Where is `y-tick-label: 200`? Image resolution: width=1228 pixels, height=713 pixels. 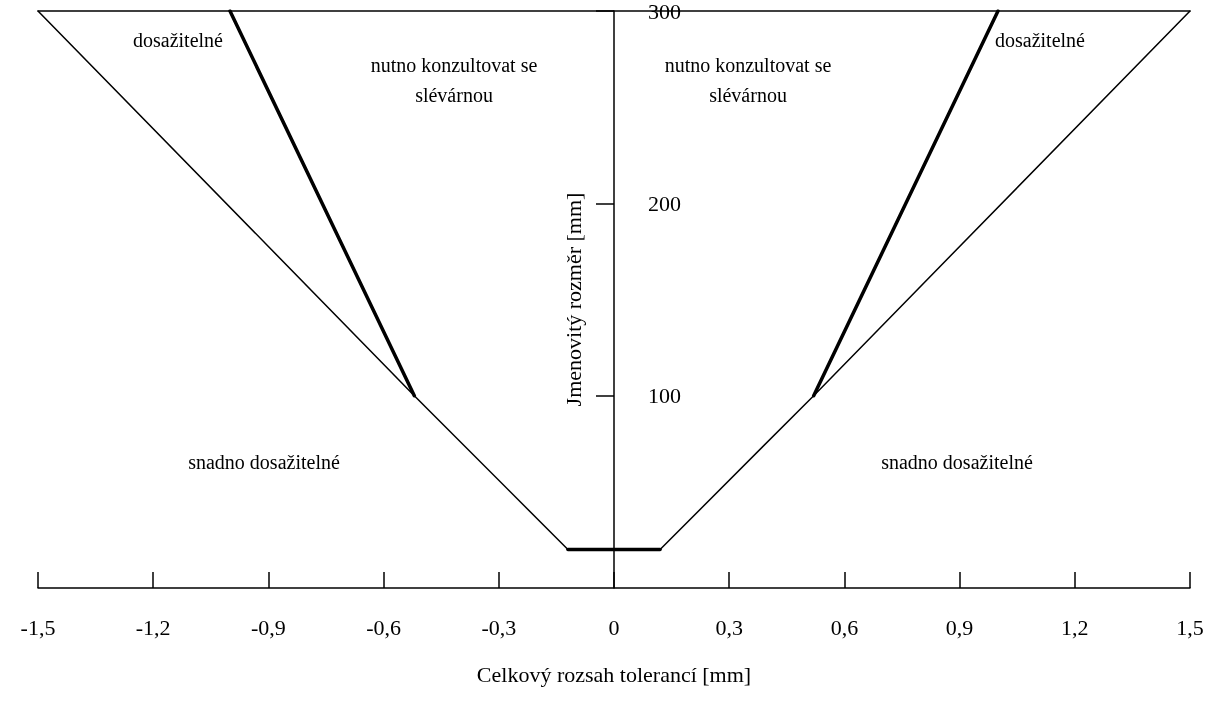
y-tick-label: 200 is located at coordinates (664, 203).